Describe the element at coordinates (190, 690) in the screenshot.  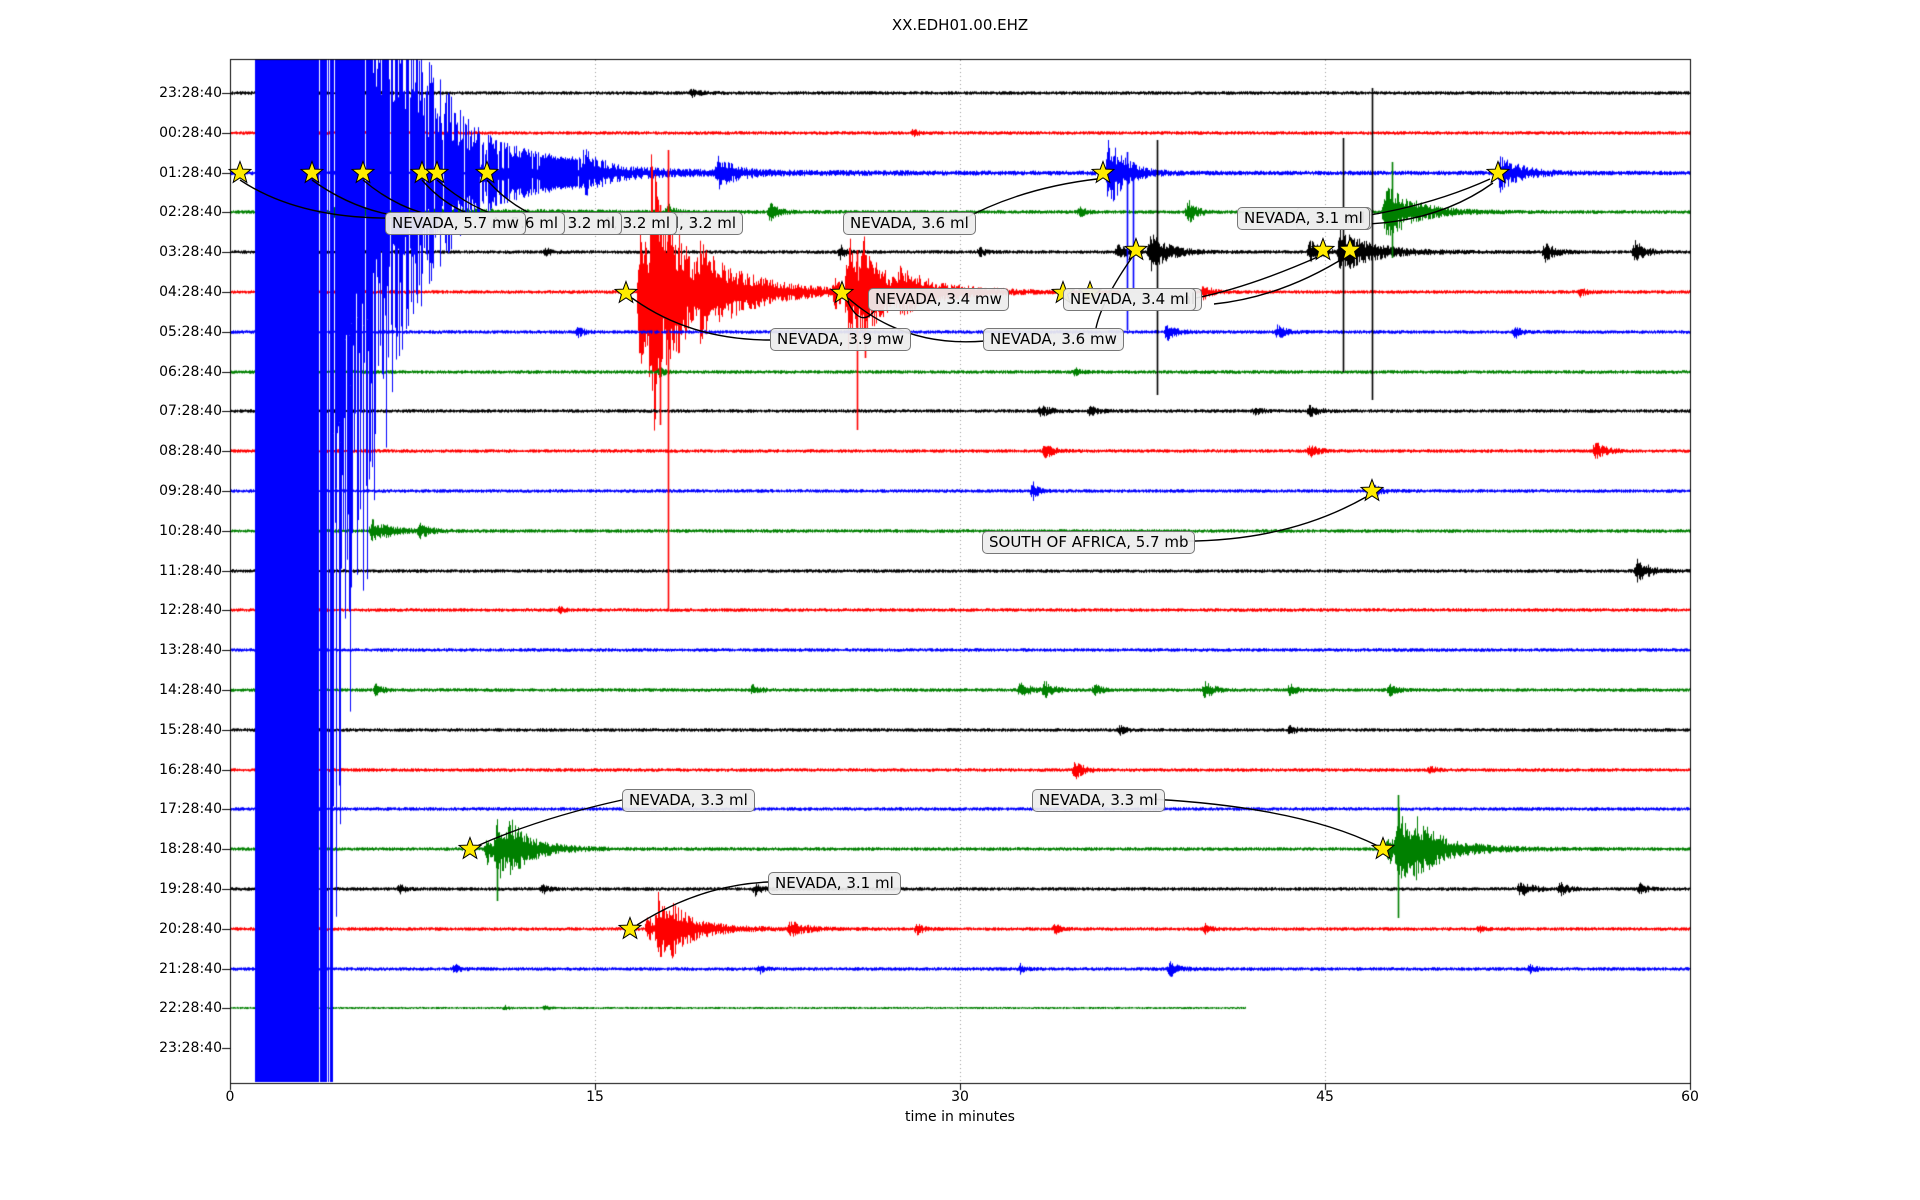
I see `row-time-label: 14:28:40` at that location.